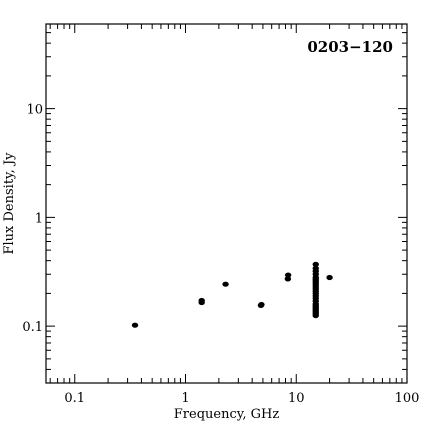 The height and width of the screenshot is (431, 431). I want to click on x-tick-labels: 0.1 1 10 100, so click(241, 398).